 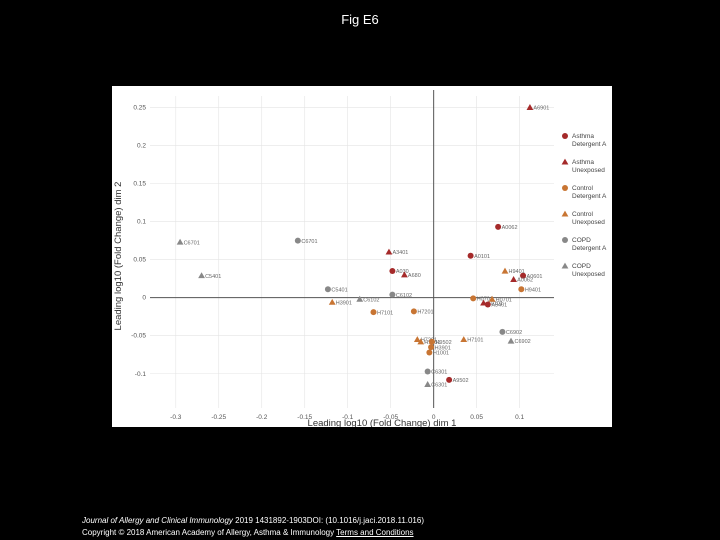 I want to click on point-a030, so click(x=392, y=271).